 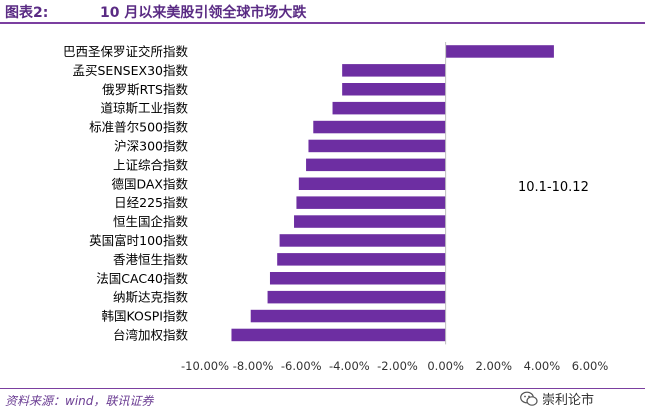 I want to click on category-label: 法国CAC40指数, so click(x=142, y=278).